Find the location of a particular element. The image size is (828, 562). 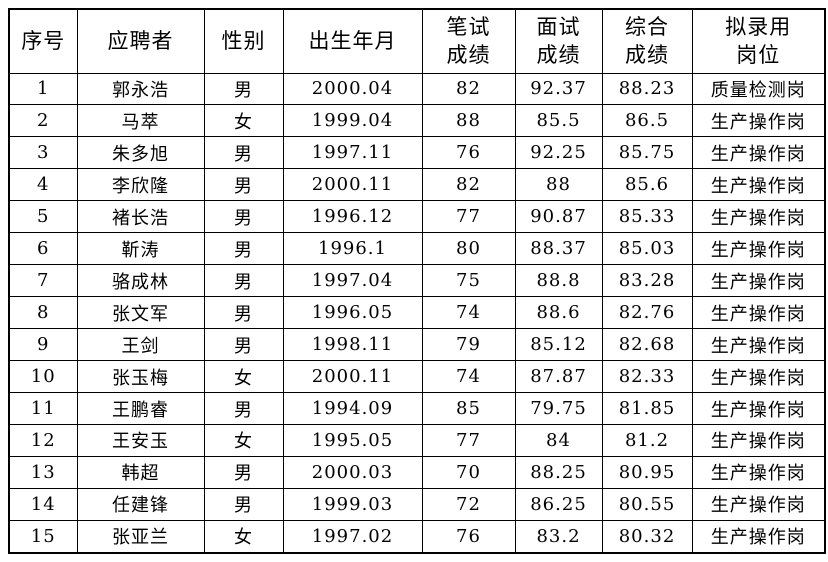

cell-written-score: 85 is located at coordinates (468, 408).